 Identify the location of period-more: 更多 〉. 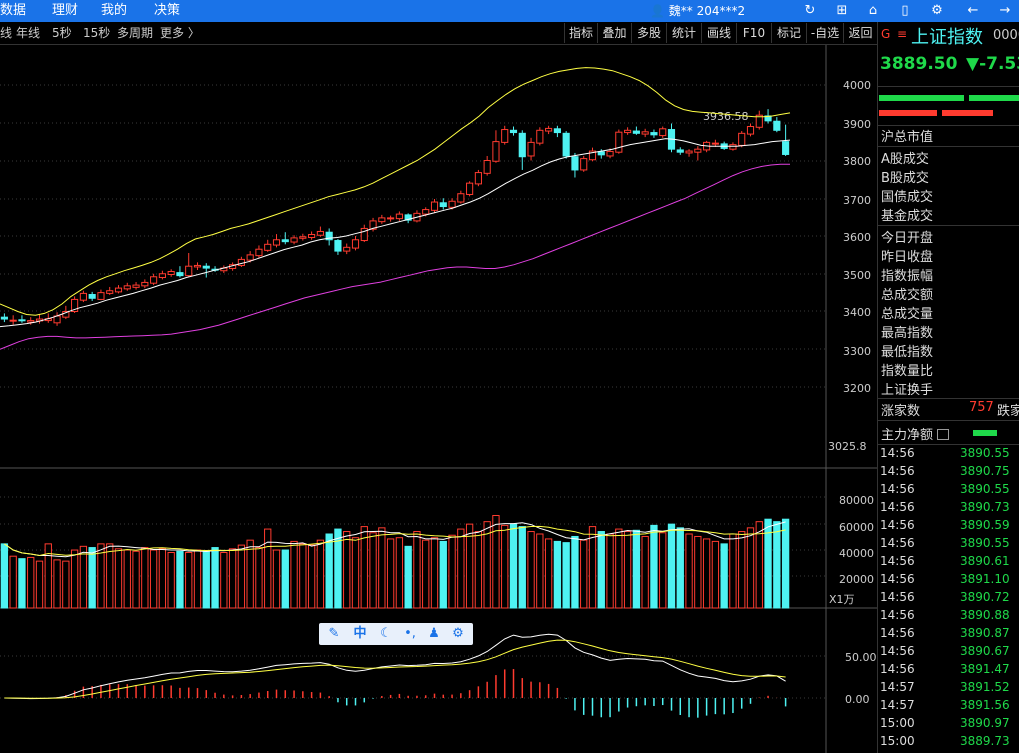
(180, 33).